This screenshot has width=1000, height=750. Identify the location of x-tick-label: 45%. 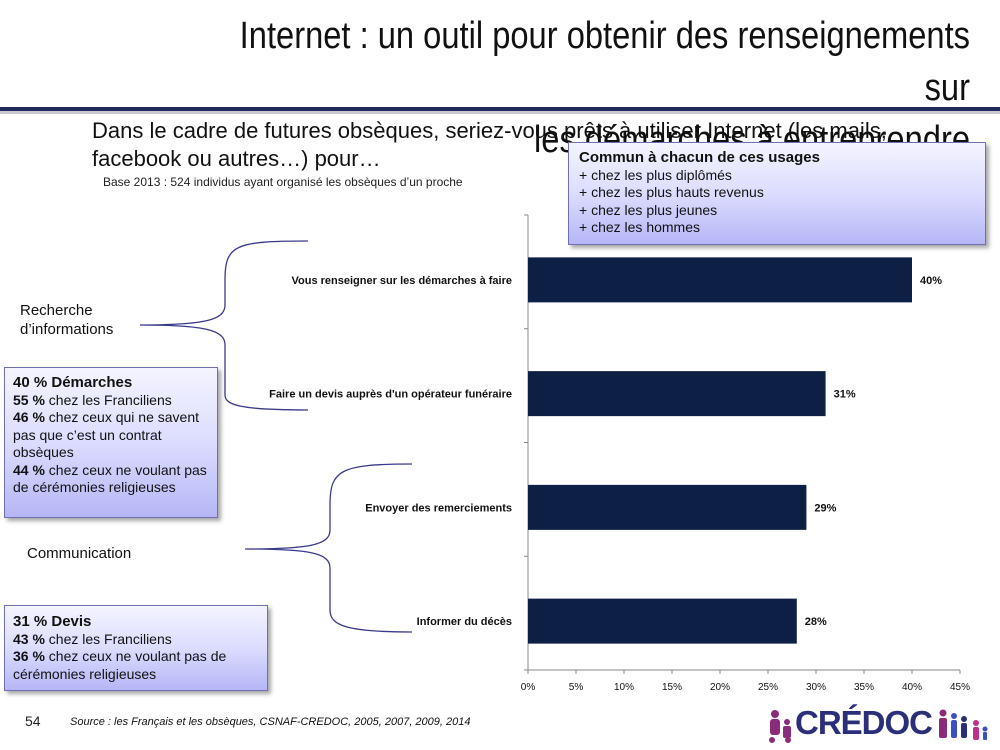
(960, 687).